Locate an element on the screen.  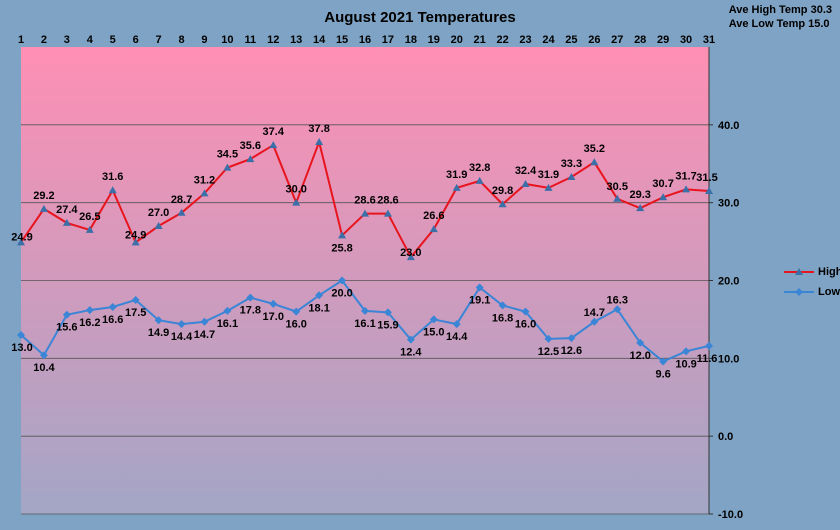
data-label-low: 10.9 is located at coordinates (685, 364).